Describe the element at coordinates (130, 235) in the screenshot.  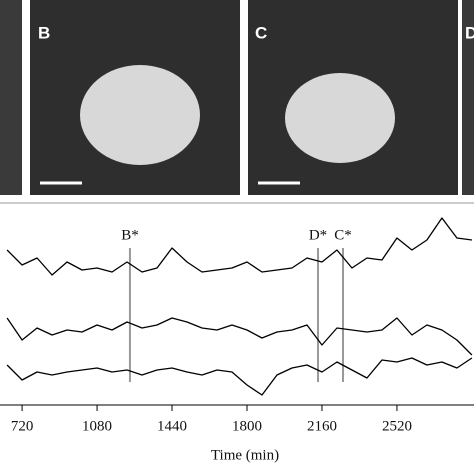
I see `event-label: B*` at that location.